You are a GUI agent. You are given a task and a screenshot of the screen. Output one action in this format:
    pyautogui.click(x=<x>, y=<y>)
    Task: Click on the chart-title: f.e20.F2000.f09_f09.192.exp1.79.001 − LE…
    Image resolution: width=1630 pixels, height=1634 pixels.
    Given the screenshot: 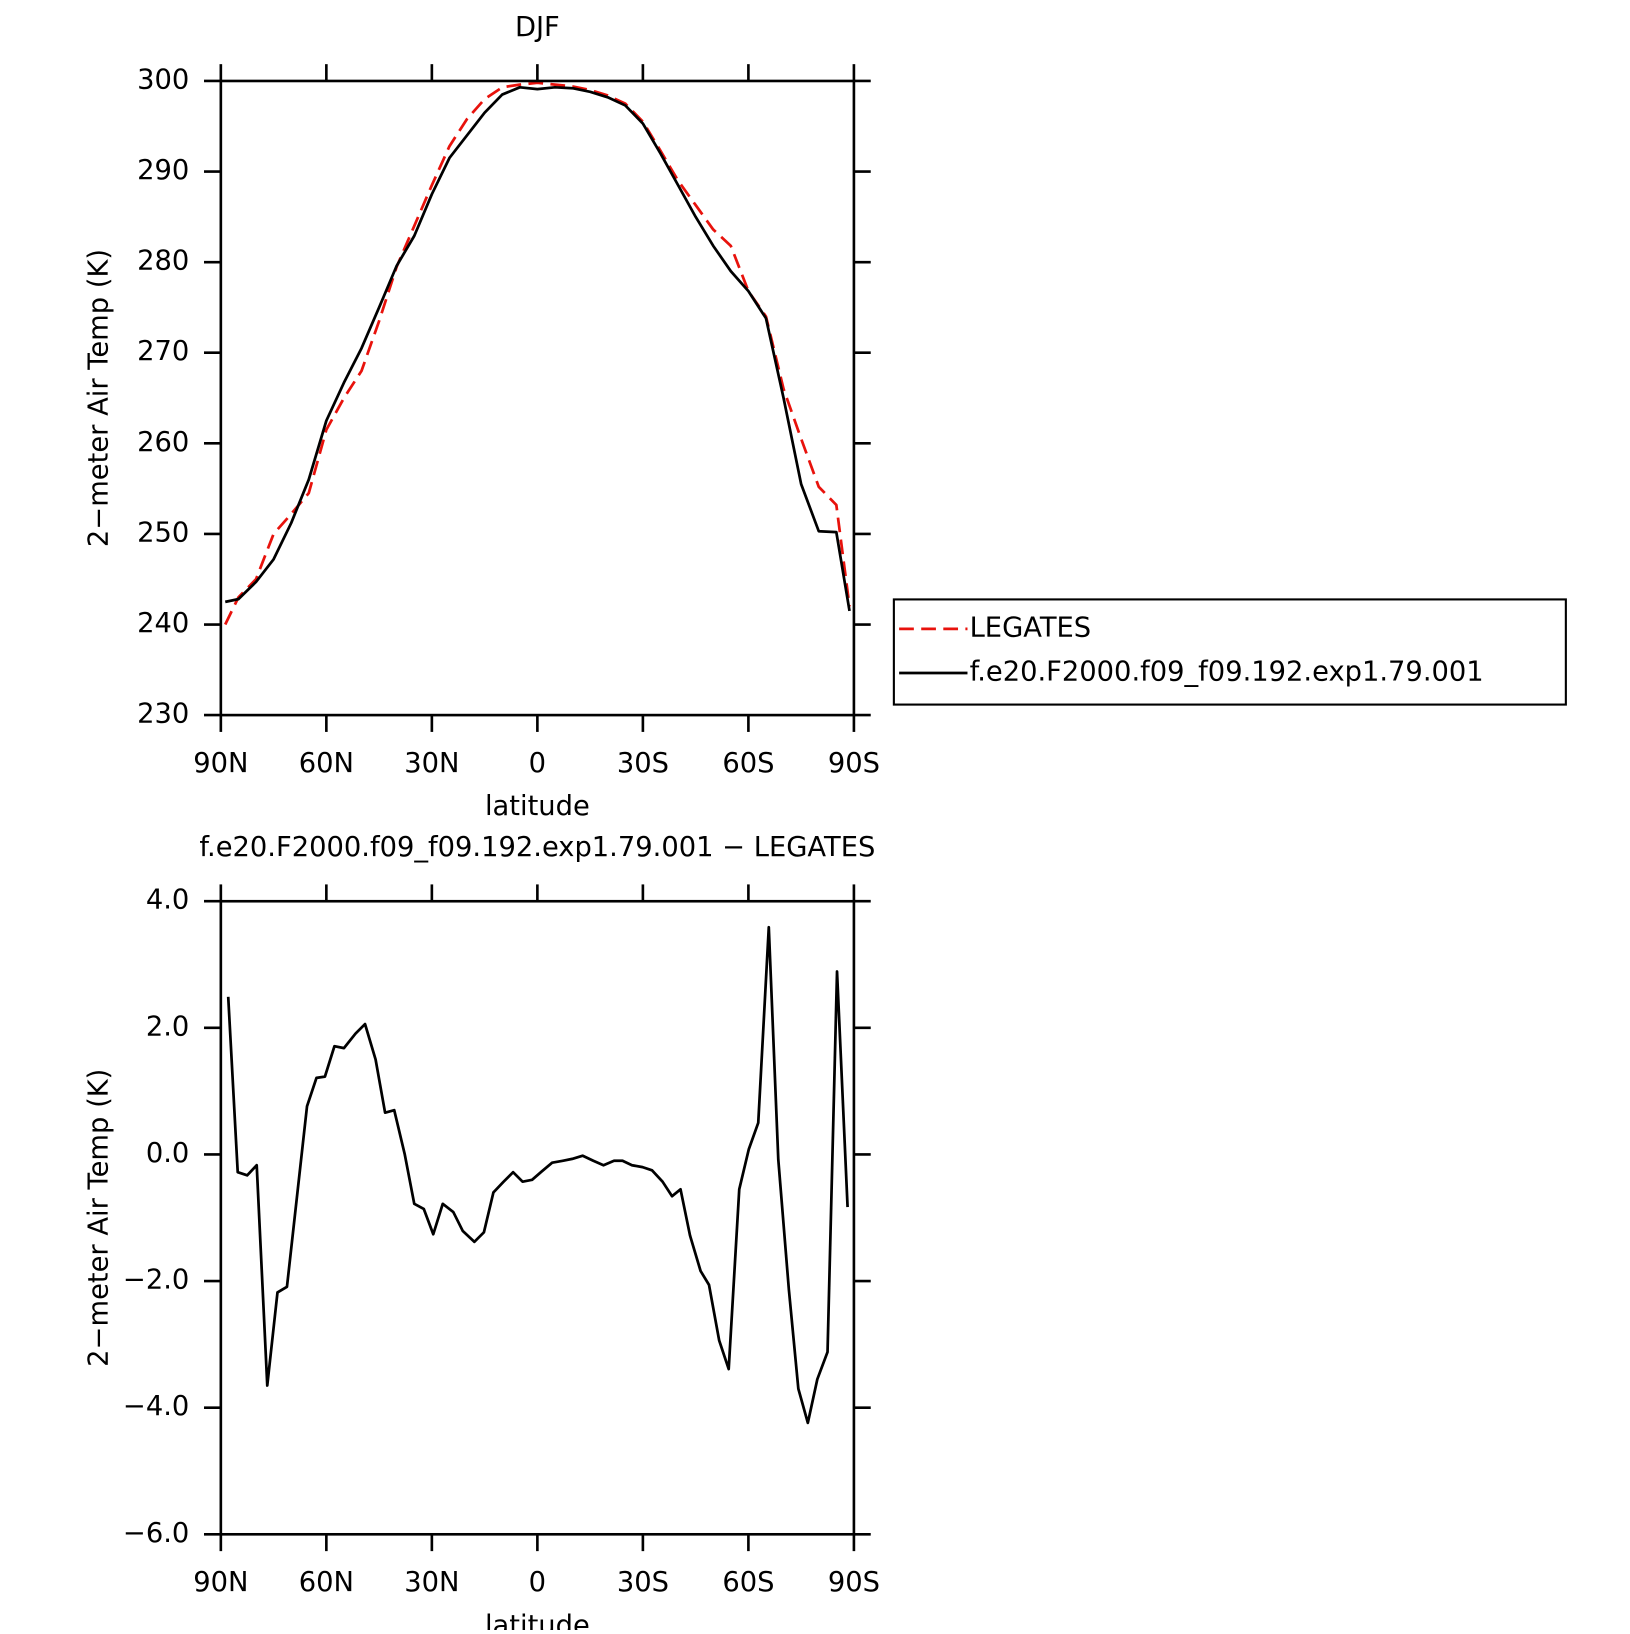 What is the action you would take?
    pyautogui.click(x=537, y=847)
    